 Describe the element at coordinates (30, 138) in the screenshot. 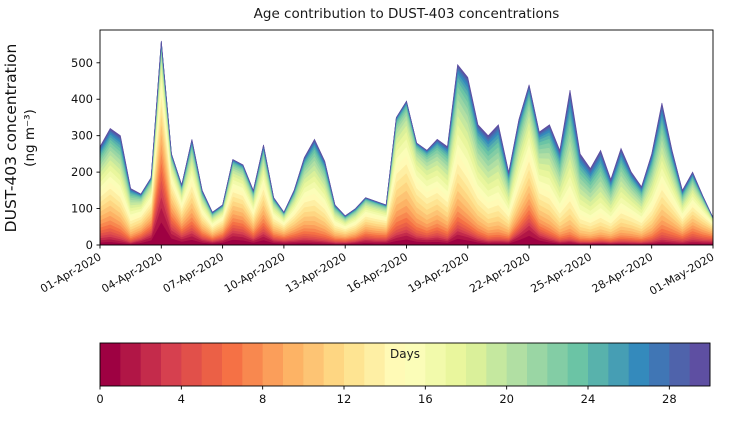

I see `y-axis-label-line2: (ng m⁻³)` at that location.